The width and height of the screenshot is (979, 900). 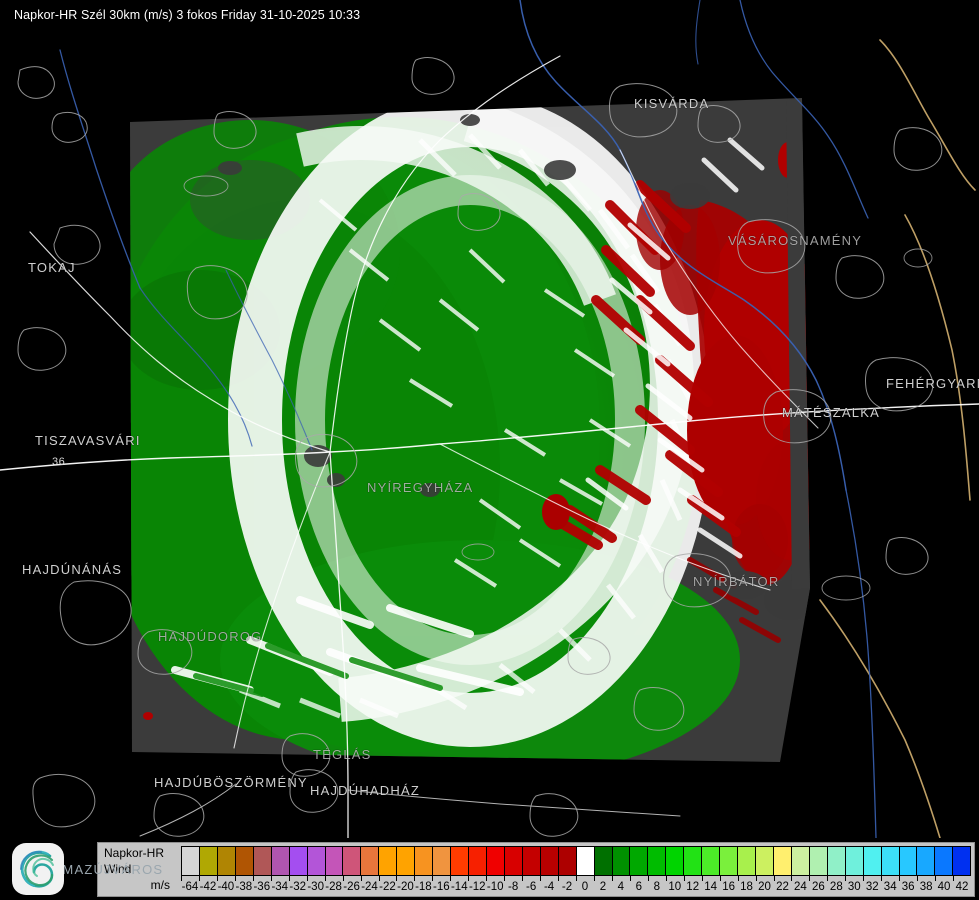 What do you see at coordinates (387, 887) in the screenshot?
I see `tick-label: -22` at bounding box center [387, 887].